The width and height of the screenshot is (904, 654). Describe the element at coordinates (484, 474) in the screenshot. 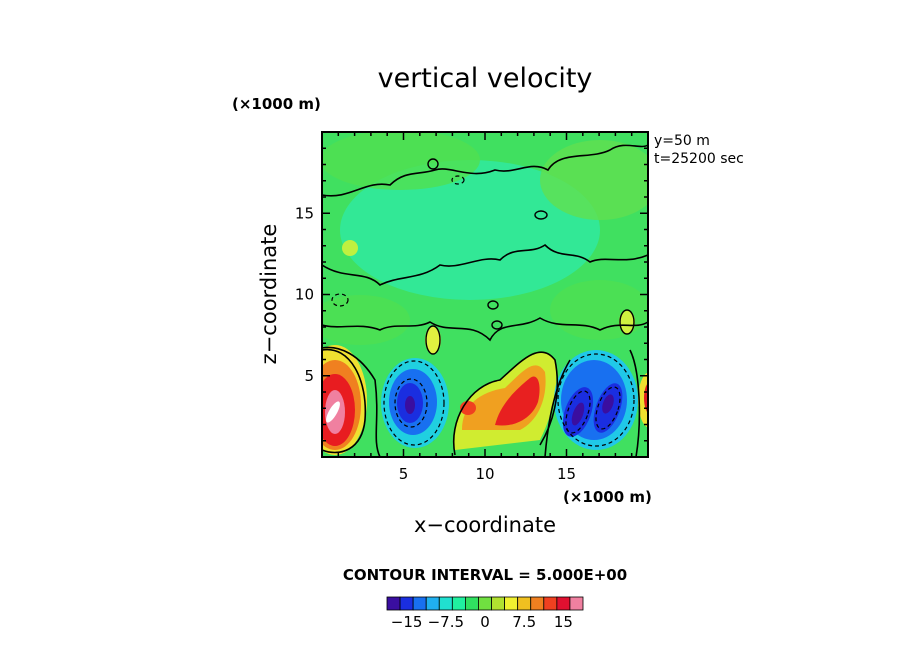

I see `x-tick-label: 10` at that location.